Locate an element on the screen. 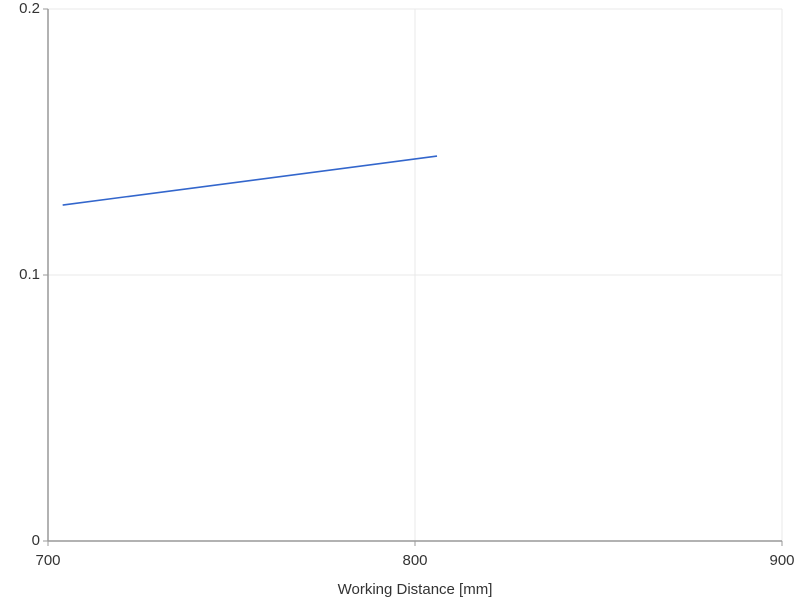  y-tick-label: 0.1 is located at coordinates (29, 274).